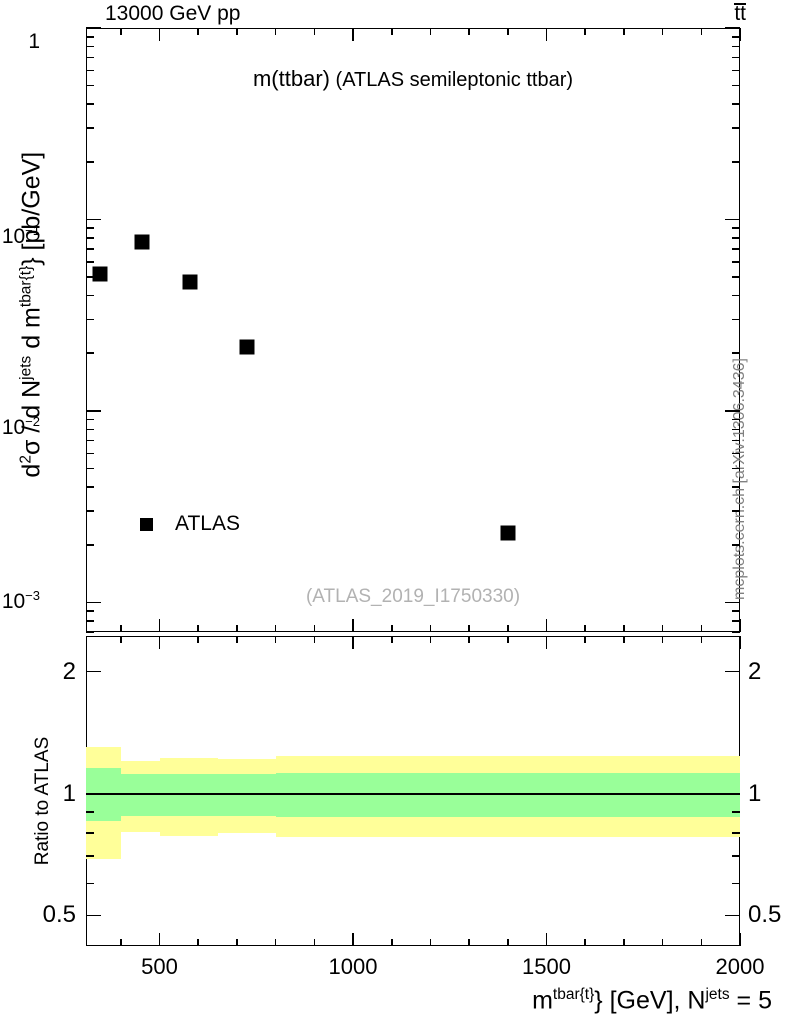  Describe the element at coordinates (740, 966) in the screenshot. I see `x-tick-label: 2000` at that location.